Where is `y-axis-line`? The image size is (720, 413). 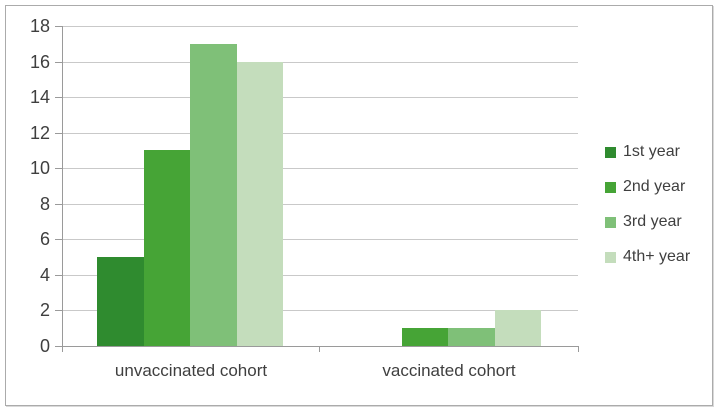 y-axis-line is located at coordinates (62, 188).